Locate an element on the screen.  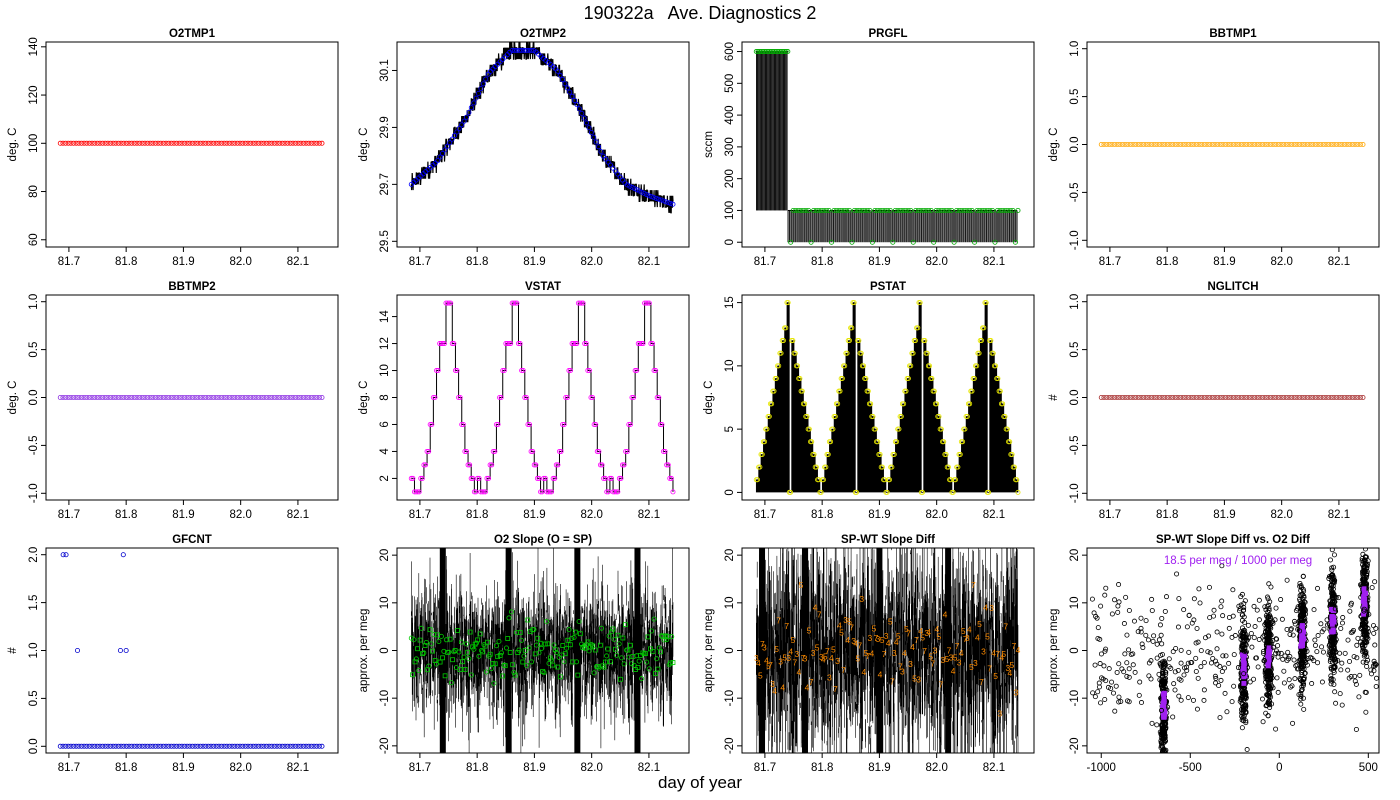
y-tick-label: 0 is located at coordinates (730, 492).